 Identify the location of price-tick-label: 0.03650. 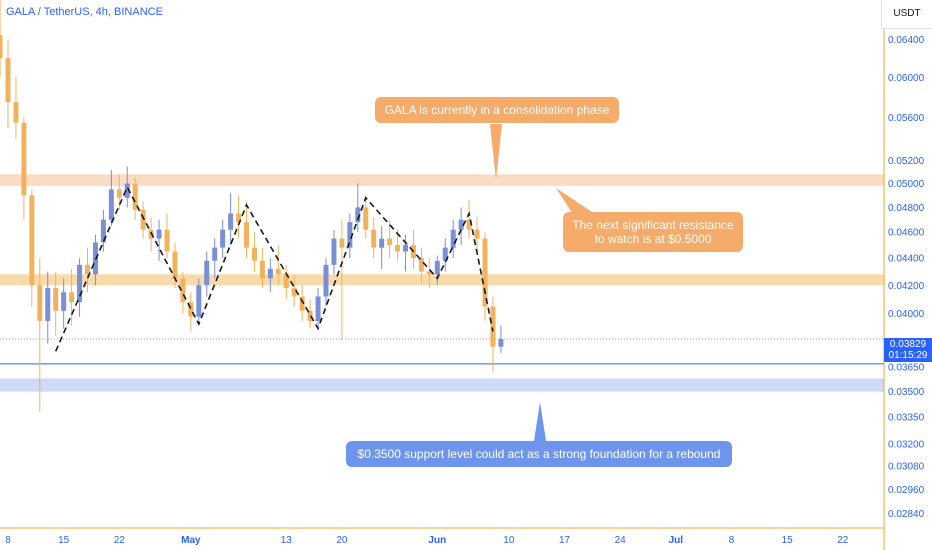
(906, 368).